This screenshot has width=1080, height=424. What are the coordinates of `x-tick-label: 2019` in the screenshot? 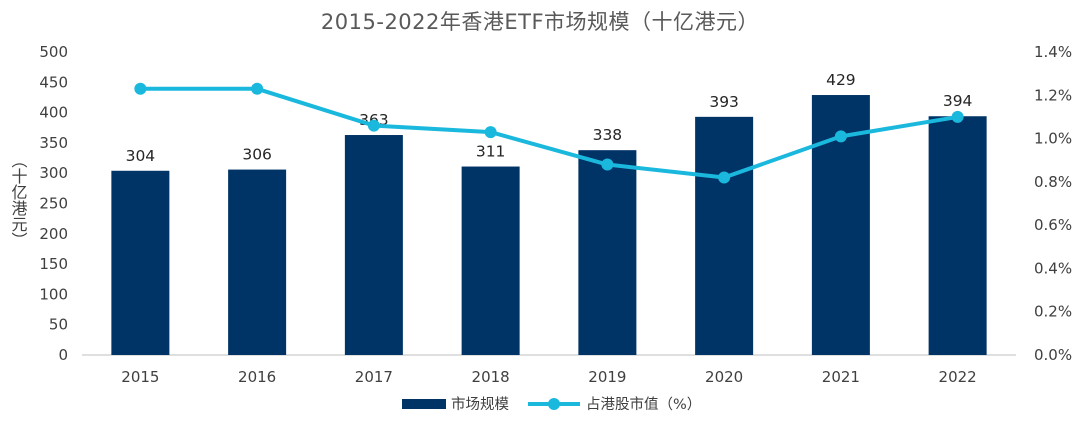 It's located at (607, 377).